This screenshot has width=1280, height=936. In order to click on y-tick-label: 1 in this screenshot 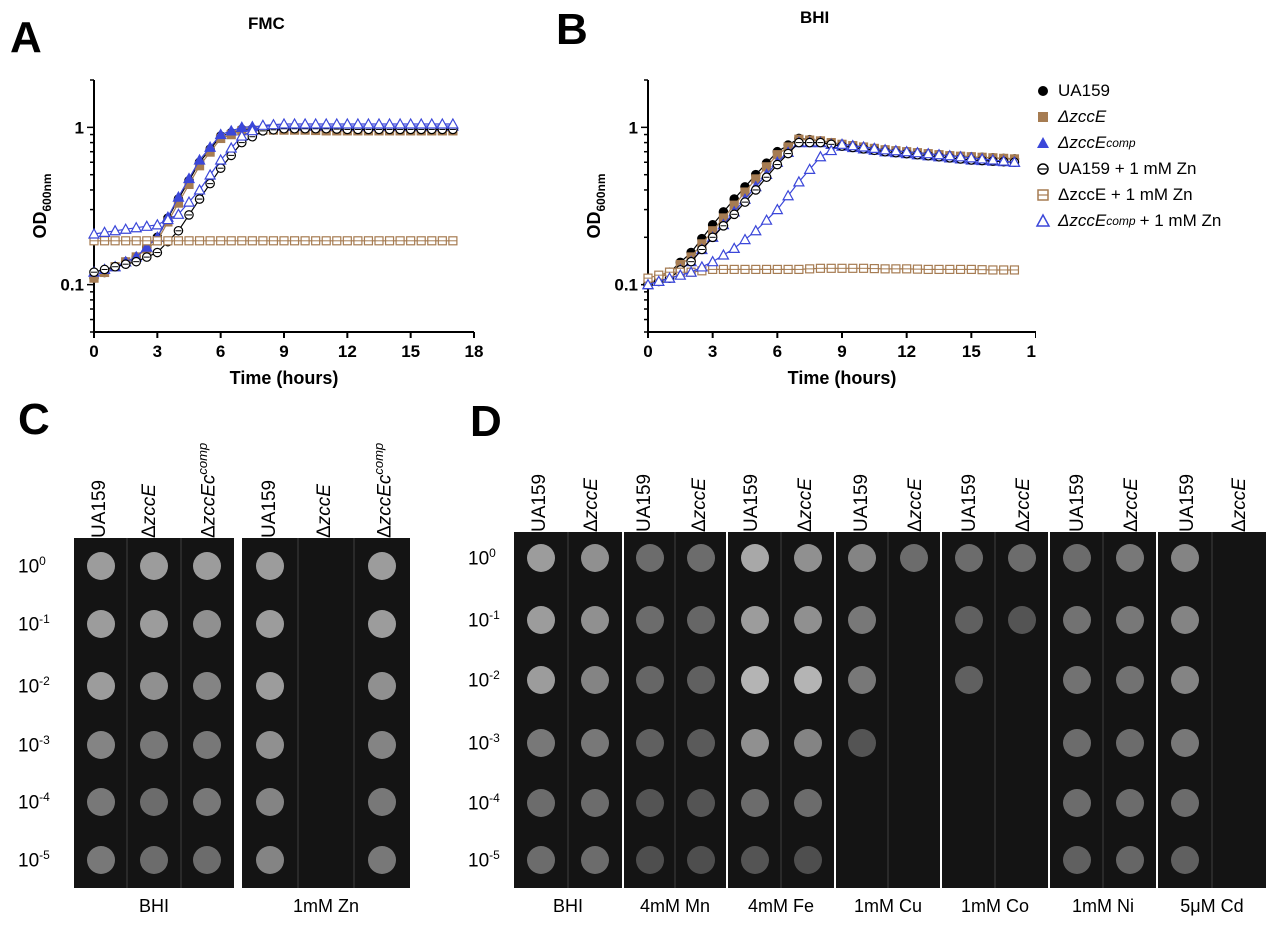, I will do `click(633, 127)`.